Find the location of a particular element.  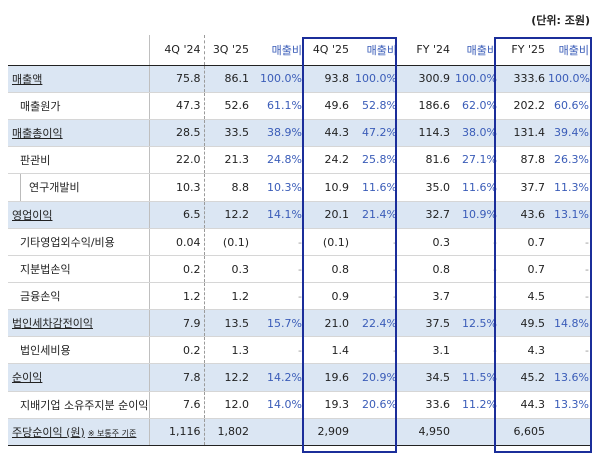

cell-3q25: 21.3 is located at coordinates (227, 160).